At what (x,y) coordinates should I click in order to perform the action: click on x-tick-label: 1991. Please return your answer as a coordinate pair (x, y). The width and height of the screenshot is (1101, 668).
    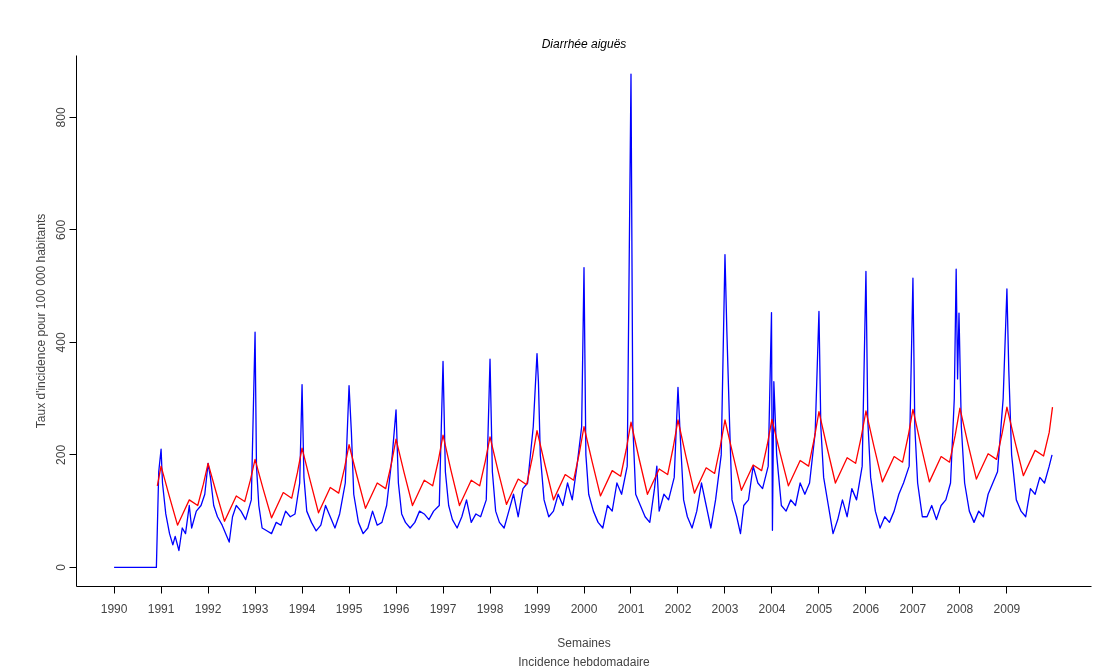
    Looking at the image, I should click on (161, 608).